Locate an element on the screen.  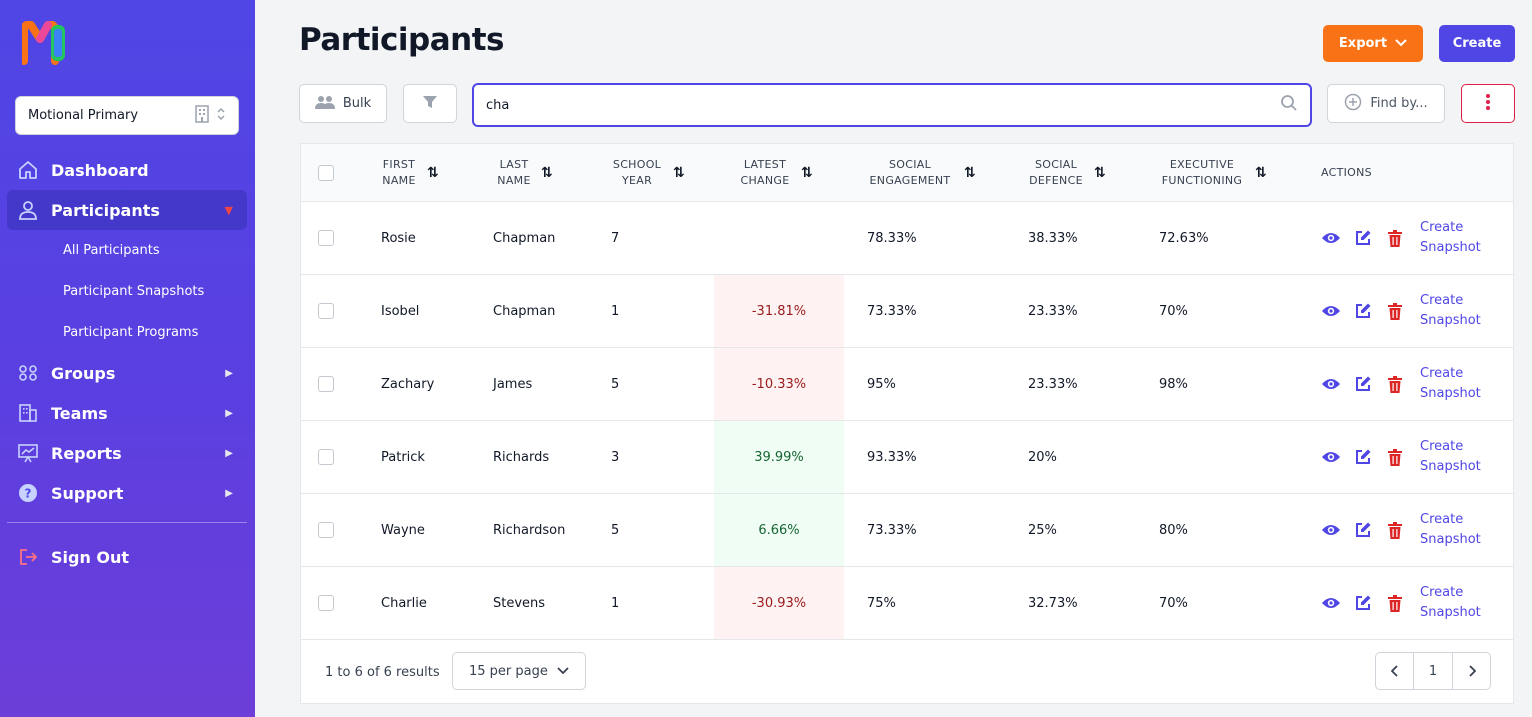
social-defence-cell: 25% is located at coordinates (1042, 530).